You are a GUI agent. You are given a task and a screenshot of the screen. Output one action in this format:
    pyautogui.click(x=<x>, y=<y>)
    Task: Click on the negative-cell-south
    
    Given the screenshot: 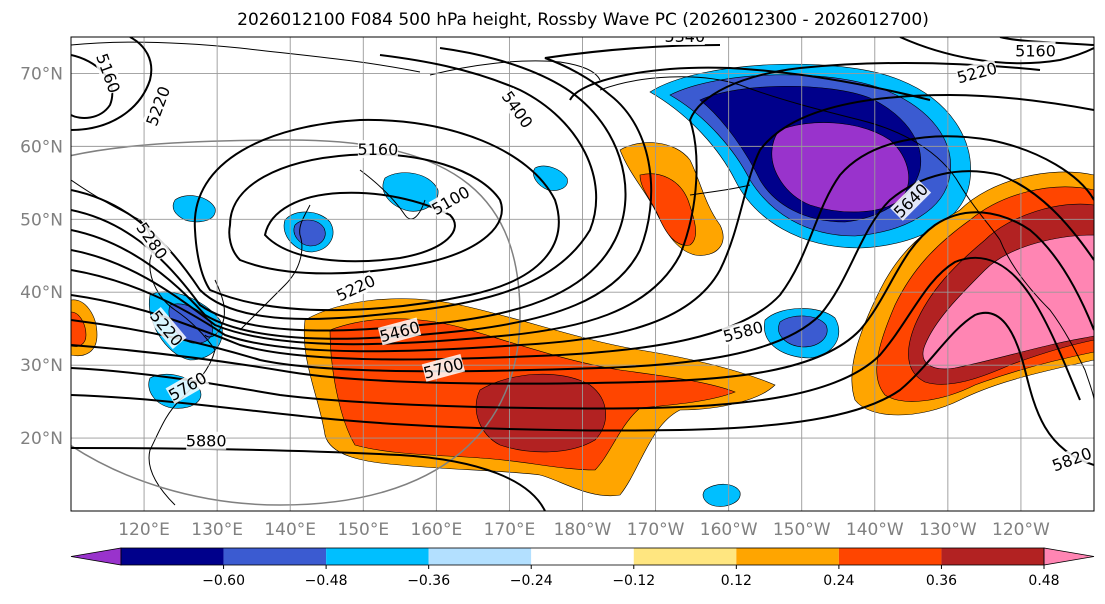 What is the action you would take?
    pyautogui.click(x=721, y=495)
    